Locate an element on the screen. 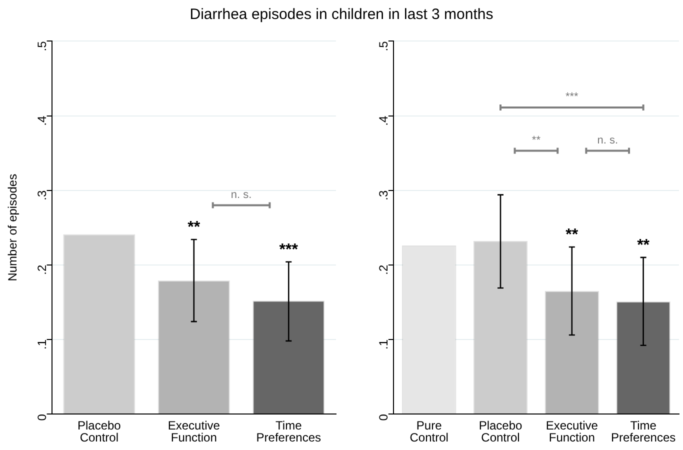 The height and width of the screenshot is (450, 683). x-tick-label: Pure Control is located at coordinates (429, 431).